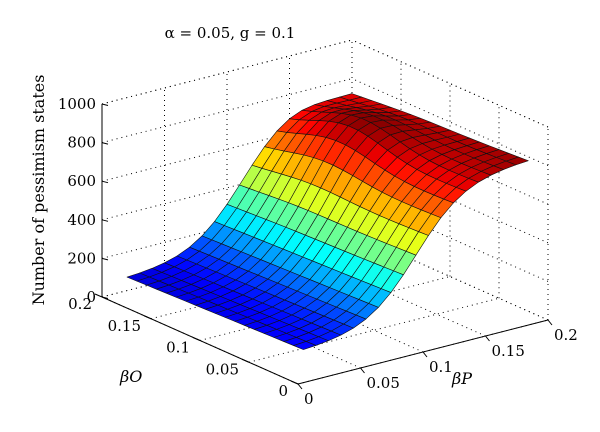 The width and height of the screenshot is (600, 432). Describe the element at coordinates (91, 297) in the screenshot. I see `z-tick-label: 0` at that location.